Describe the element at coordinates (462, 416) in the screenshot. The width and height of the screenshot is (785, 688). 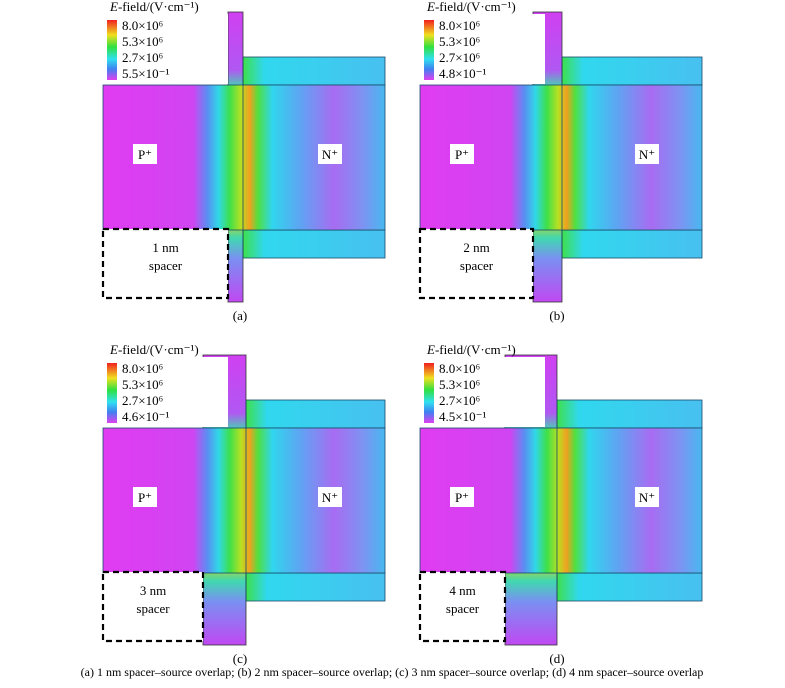
I see `legend-label: 4.5×10⁻¹` at that location.